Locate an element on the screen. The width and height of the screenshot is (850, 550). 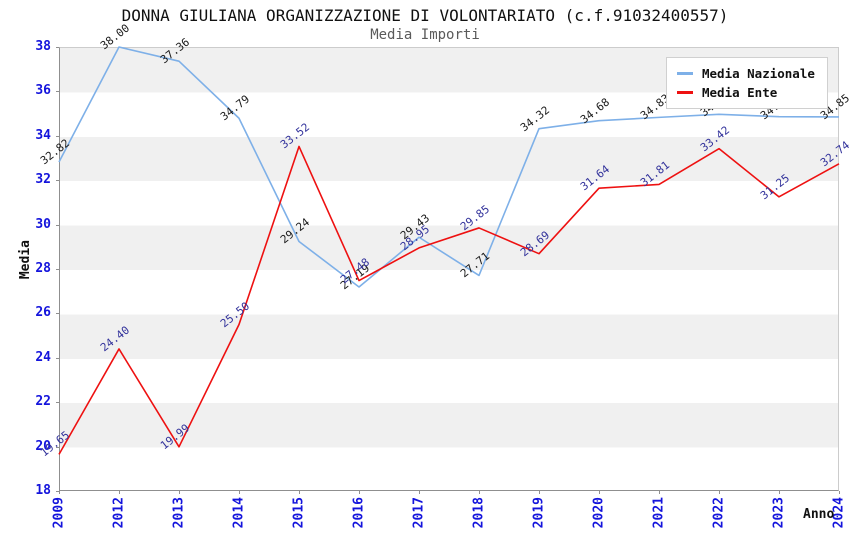
y-tick-label: 20 is located at coordinates (43, 446).